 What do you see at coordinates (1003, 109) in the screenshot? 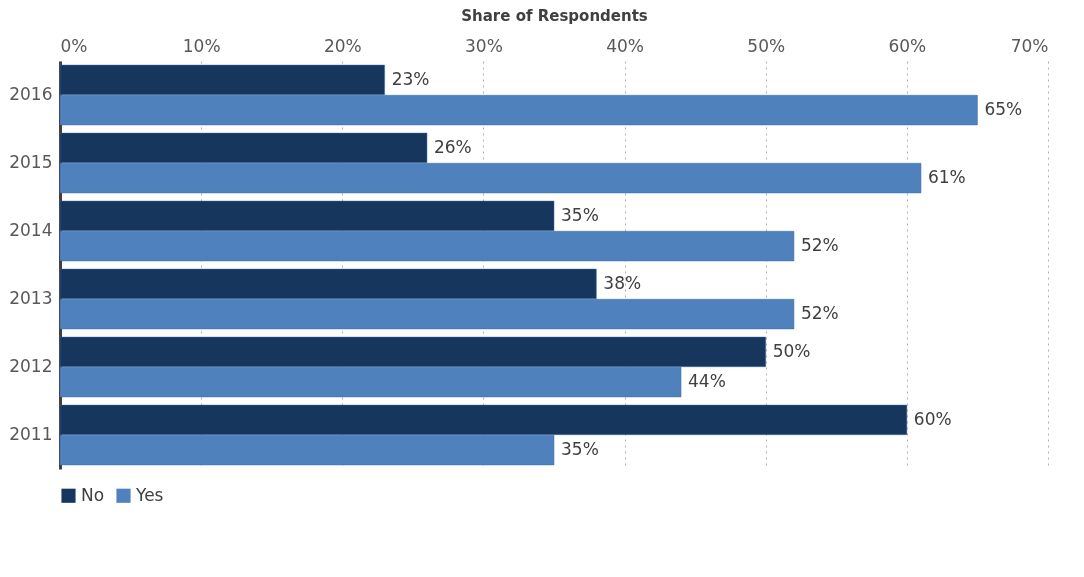
I see `data-label: 65%` at bounding box center [1003, 109].